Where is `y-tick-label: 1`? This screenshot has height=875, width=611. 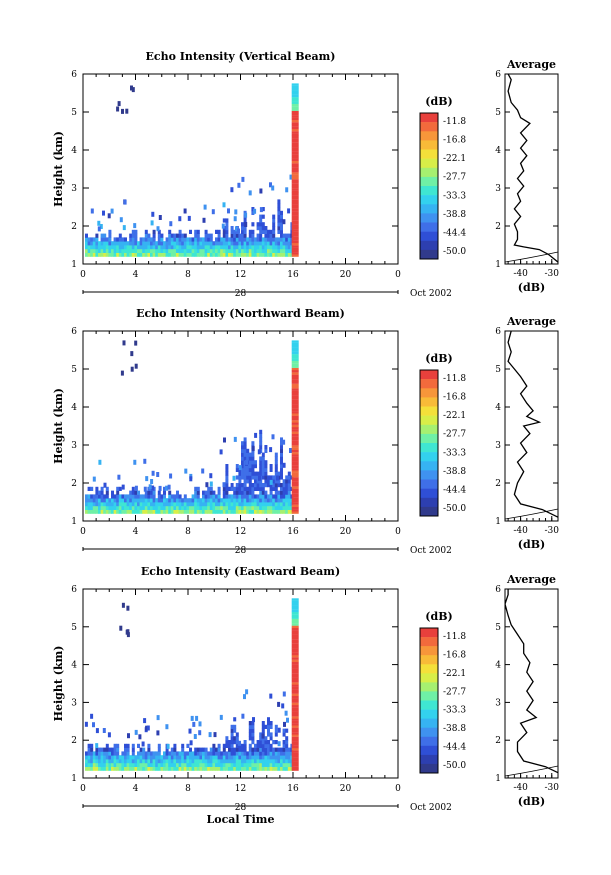
y-tick-label: 1 is located at coordinates (74, 779).